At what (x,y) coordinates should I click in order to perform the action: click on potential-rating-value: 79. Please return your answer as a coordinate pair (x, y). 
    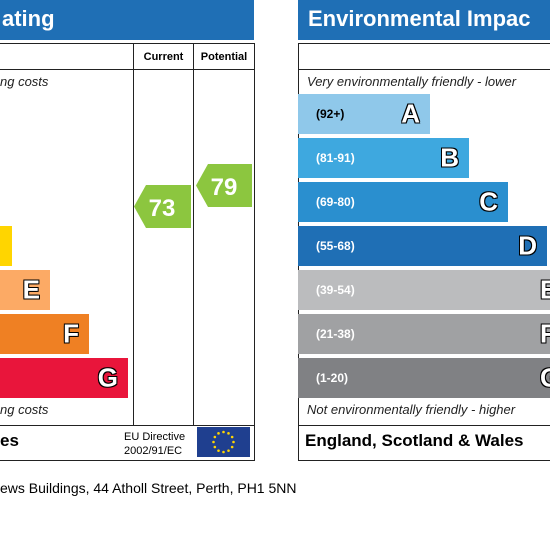
    Looking at the image, I should click on (224, 187).